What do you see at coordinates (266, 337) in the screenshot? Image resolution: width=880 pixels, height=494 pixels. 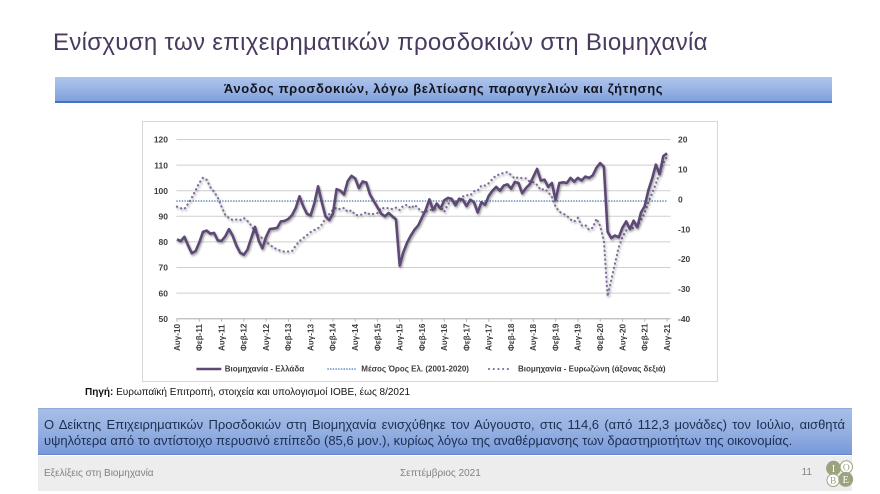 I see `svg-text: Αυγ-12` at bounding box center [266, 337].